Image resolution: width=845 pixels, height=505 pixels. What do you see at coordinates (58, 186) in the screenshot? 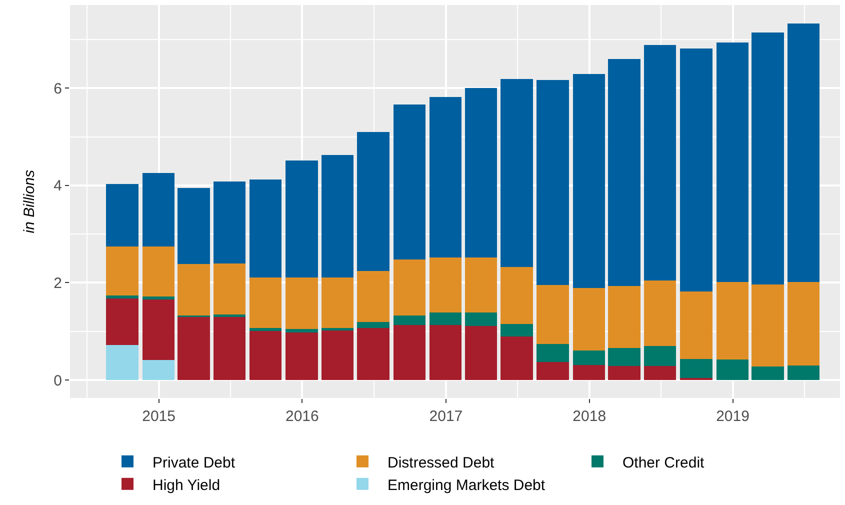
I see `y-tick-label: 4` at bounding box center [58, 186].